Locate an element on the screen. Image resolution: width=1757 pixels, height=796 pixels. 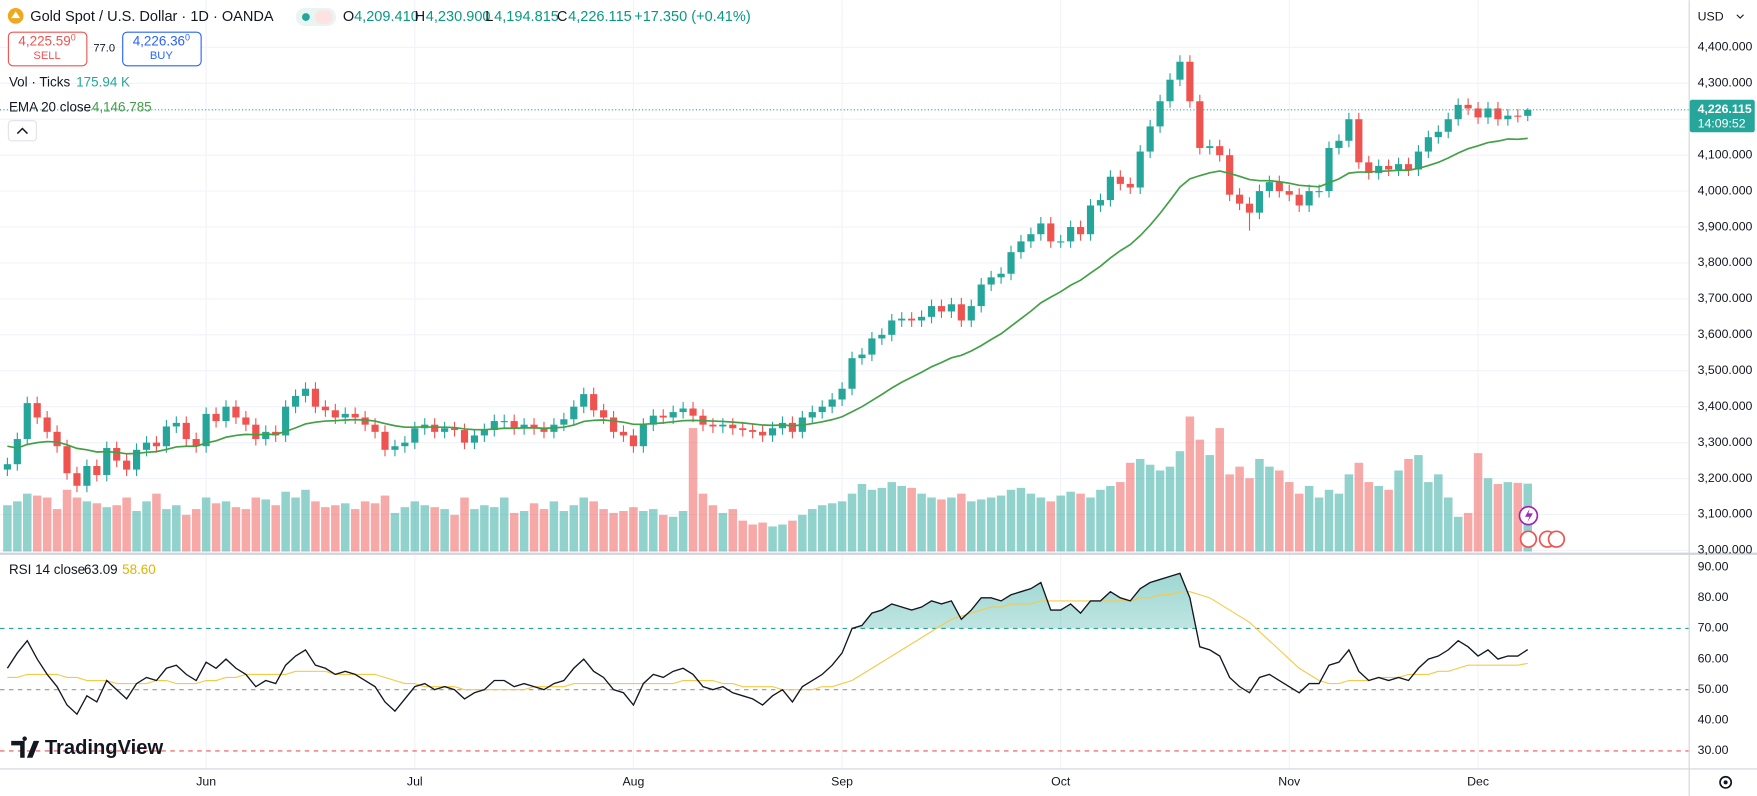
sell-price: 4,225.590 is located at coordinates (46, 41).